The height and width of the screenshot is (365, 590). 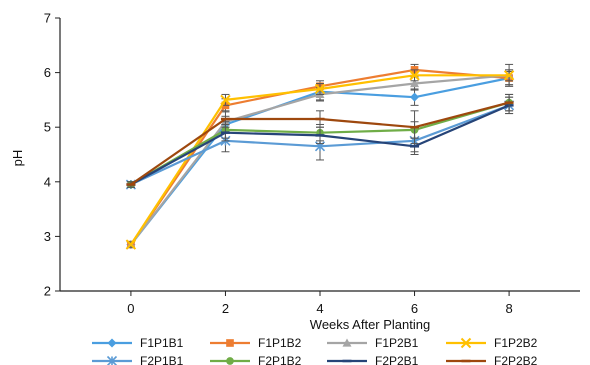 I want to click on legend-item: F1P2B2, so click(x=492, y=343).